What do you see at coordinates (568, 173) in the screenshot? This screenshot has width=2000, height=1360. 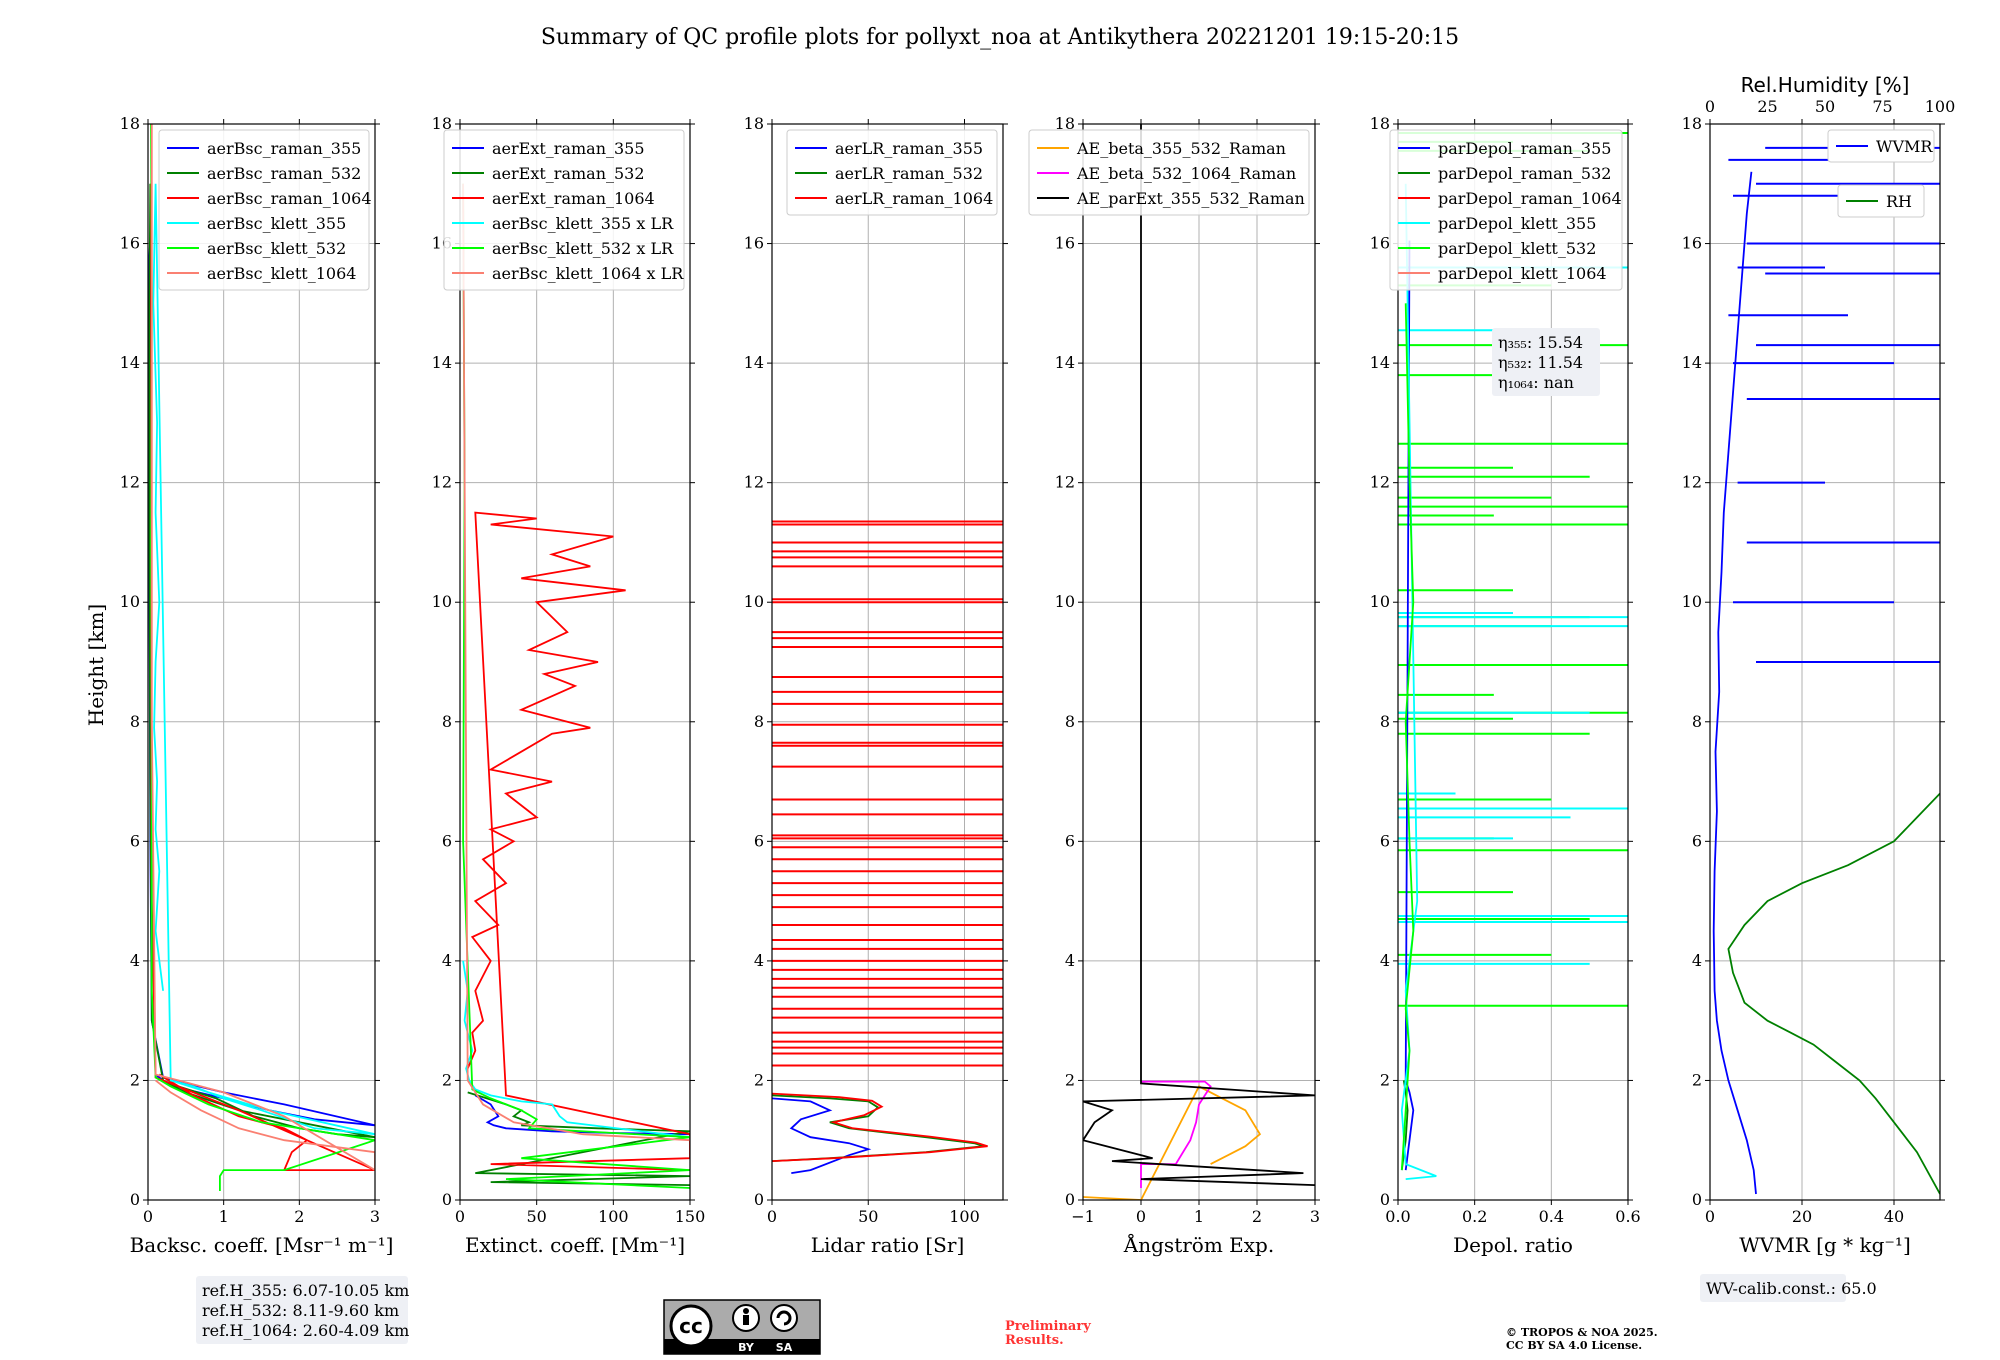 I see `legend-entry: aerExt_raman_532` at bounding box center [568, 173].